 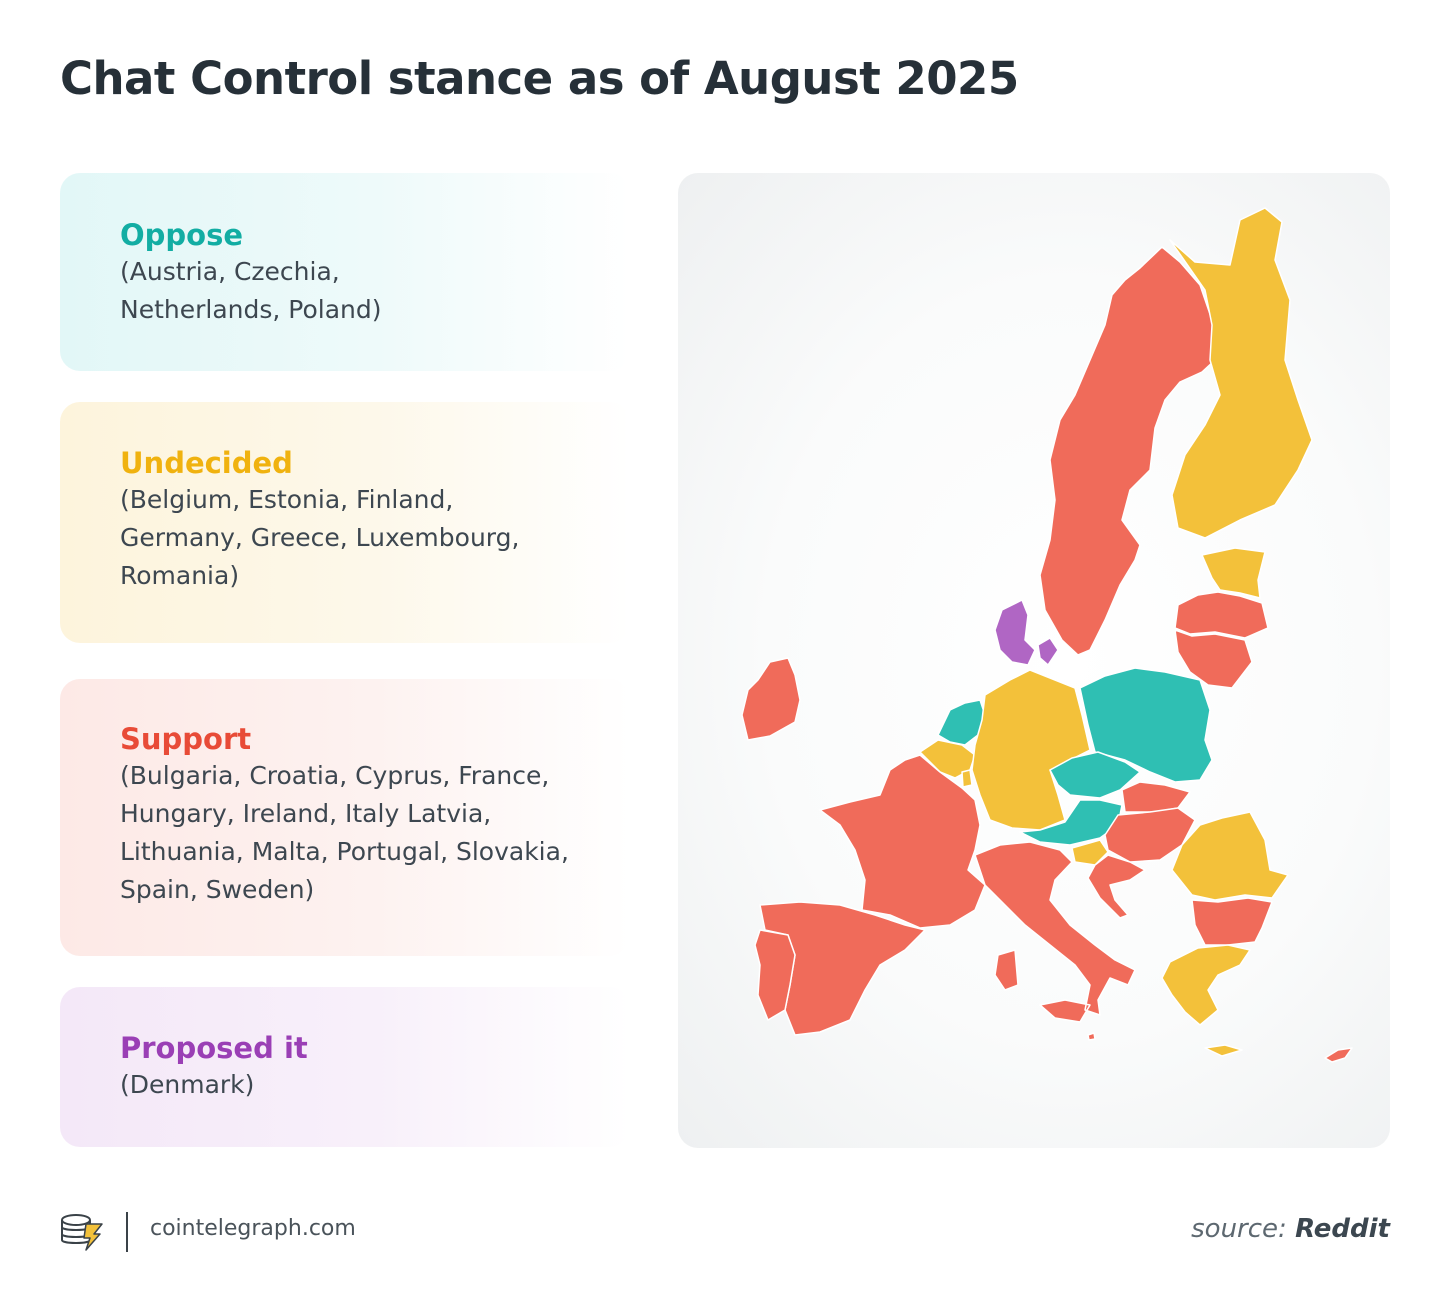 What do you see at coordinates (1230, 856) in the screenshot?
I see `country-romania` at bounding box center [1230, 856].